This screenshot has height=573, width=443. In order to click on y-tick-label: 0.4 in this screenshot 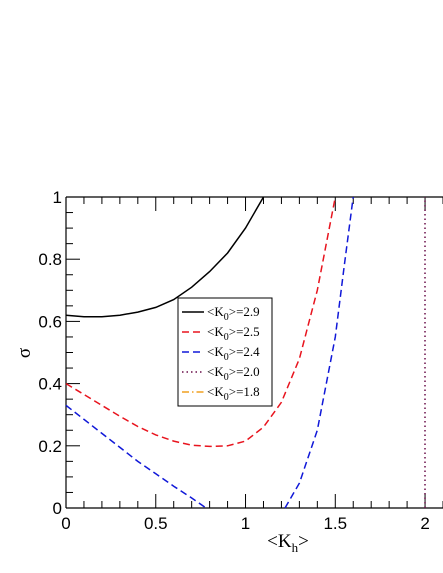, I will do `click(50, 384)`.